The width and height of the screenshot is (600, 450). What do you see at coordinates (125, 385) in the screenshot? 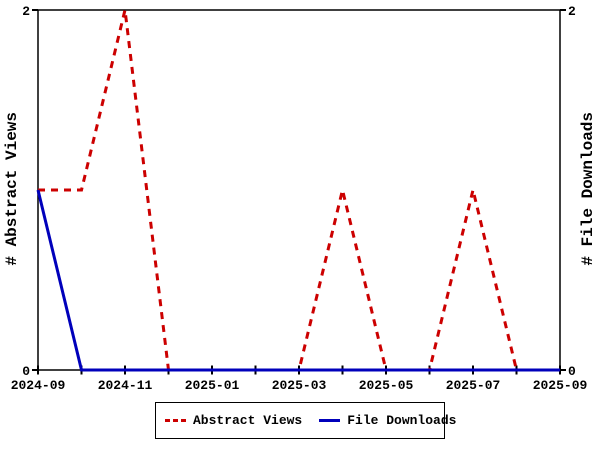
I see `x-tick-label: 2024-11` at bounding box center [125, 385].